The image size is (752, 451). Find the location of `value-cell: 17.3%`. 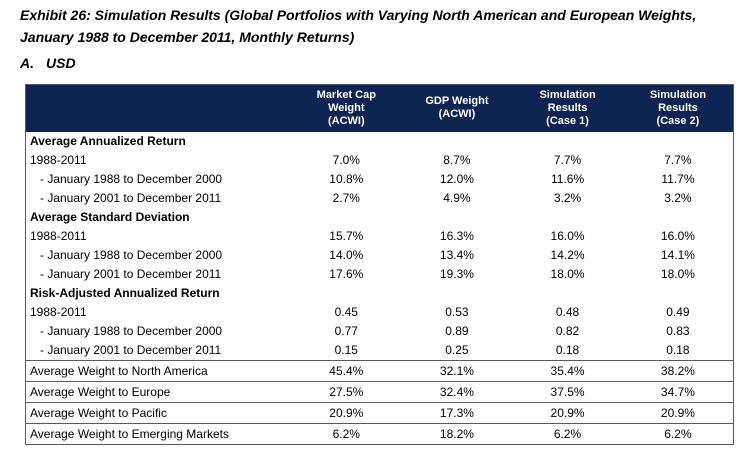

value-cell: 17.3% is located at coordinates (457, 412).